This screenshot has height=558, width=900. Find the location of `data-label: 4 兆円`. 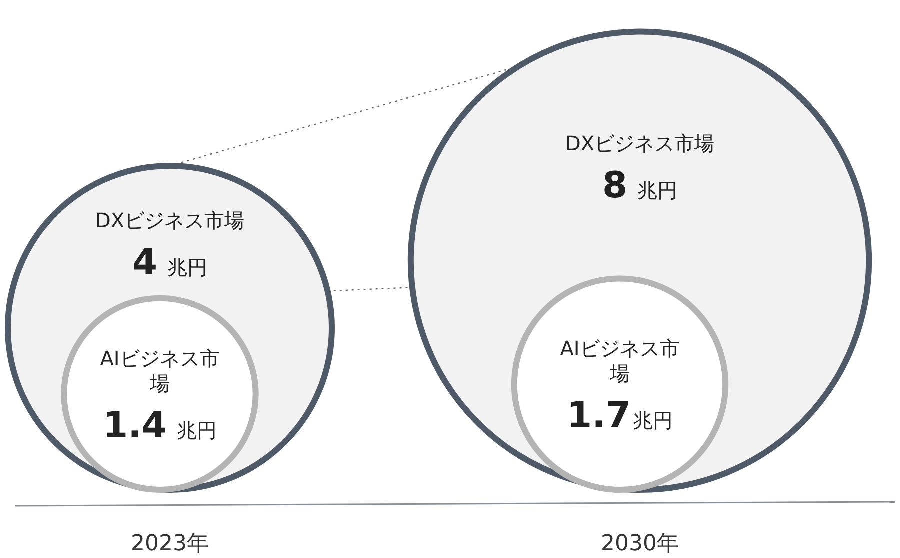

data-label: 4 兆円 is located at coordinates (170, 263).